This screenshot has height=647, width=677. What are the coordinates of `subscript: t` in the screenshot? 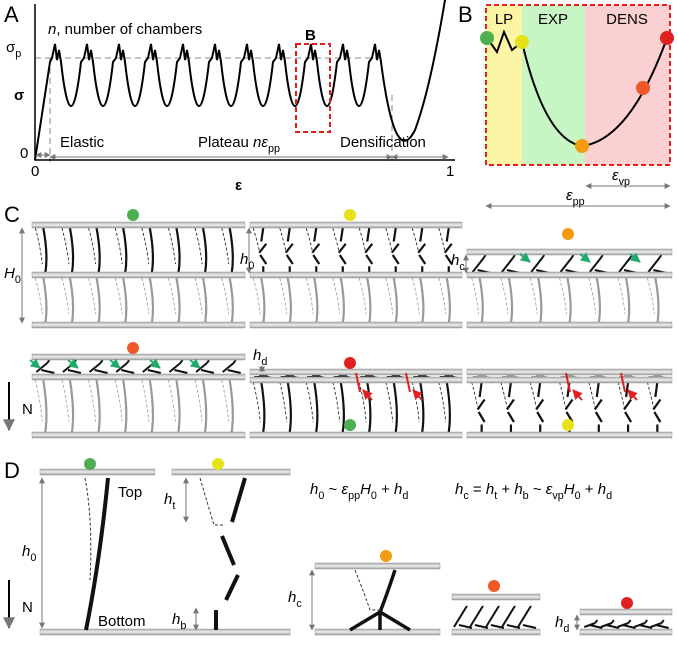 It's located at (173, 506).